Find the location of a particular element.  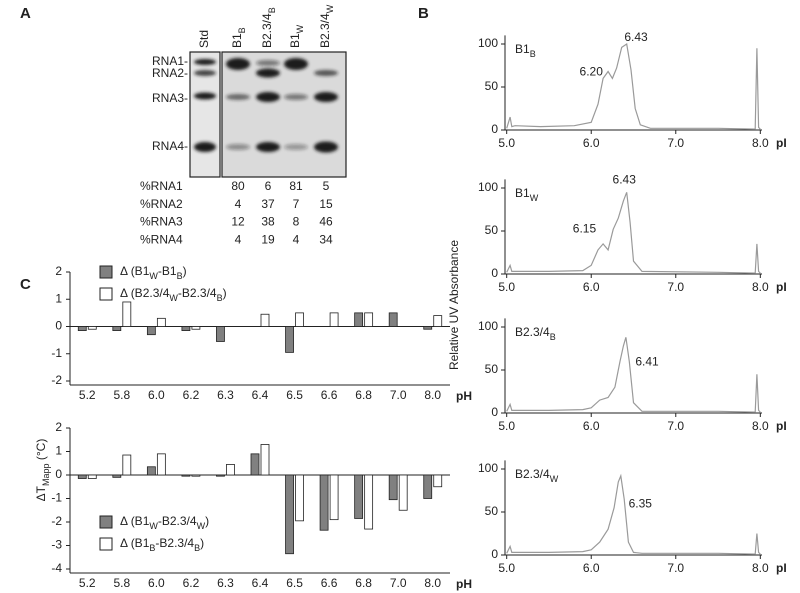

y-tick-label: 2 is located at coordinates (58, 427).